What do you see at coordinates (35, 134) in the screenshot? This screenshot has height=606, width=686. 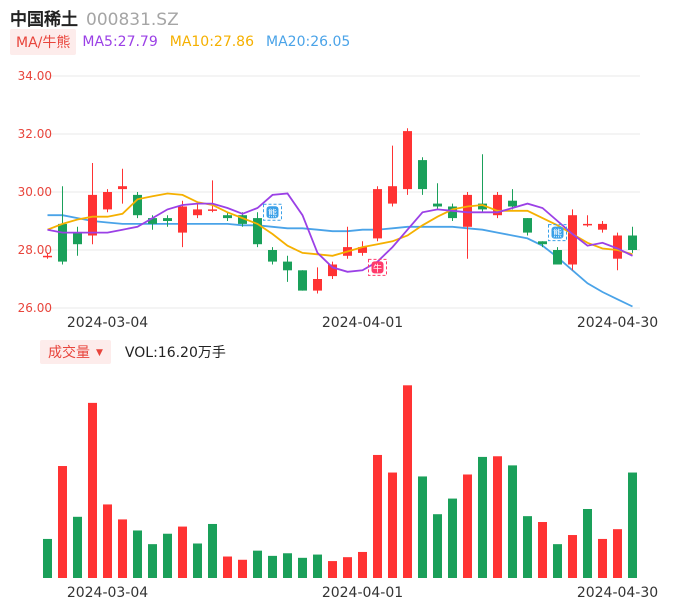 I see `price-tick-label: 32.00` at bounding box center [35, 134].